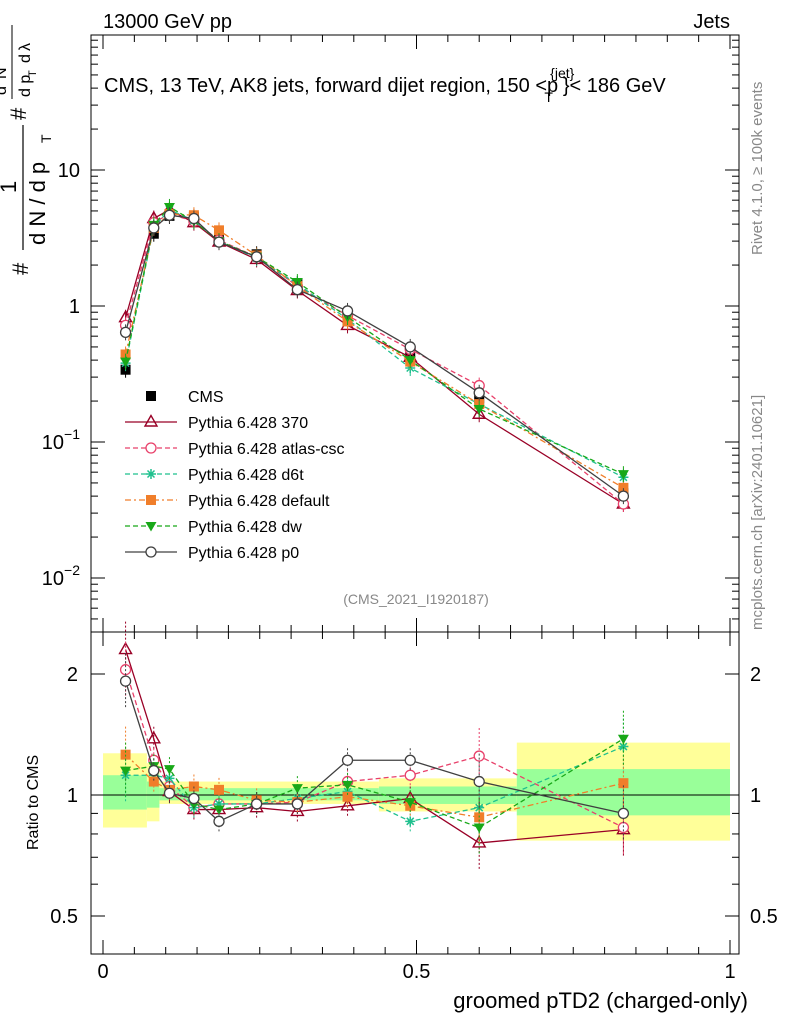 The image size is (786, 1024). I want to click on x-tick-label: 1, so click(729, 972).